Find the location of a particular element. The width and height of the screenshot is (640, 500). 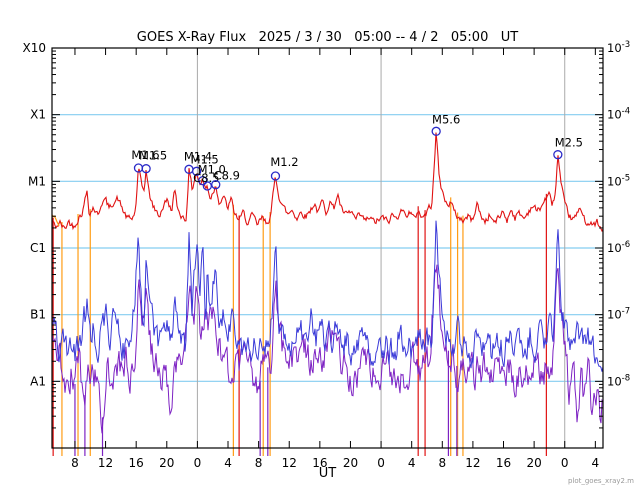

y-flux-label: 10-8 is located at coordinates (618, 380).